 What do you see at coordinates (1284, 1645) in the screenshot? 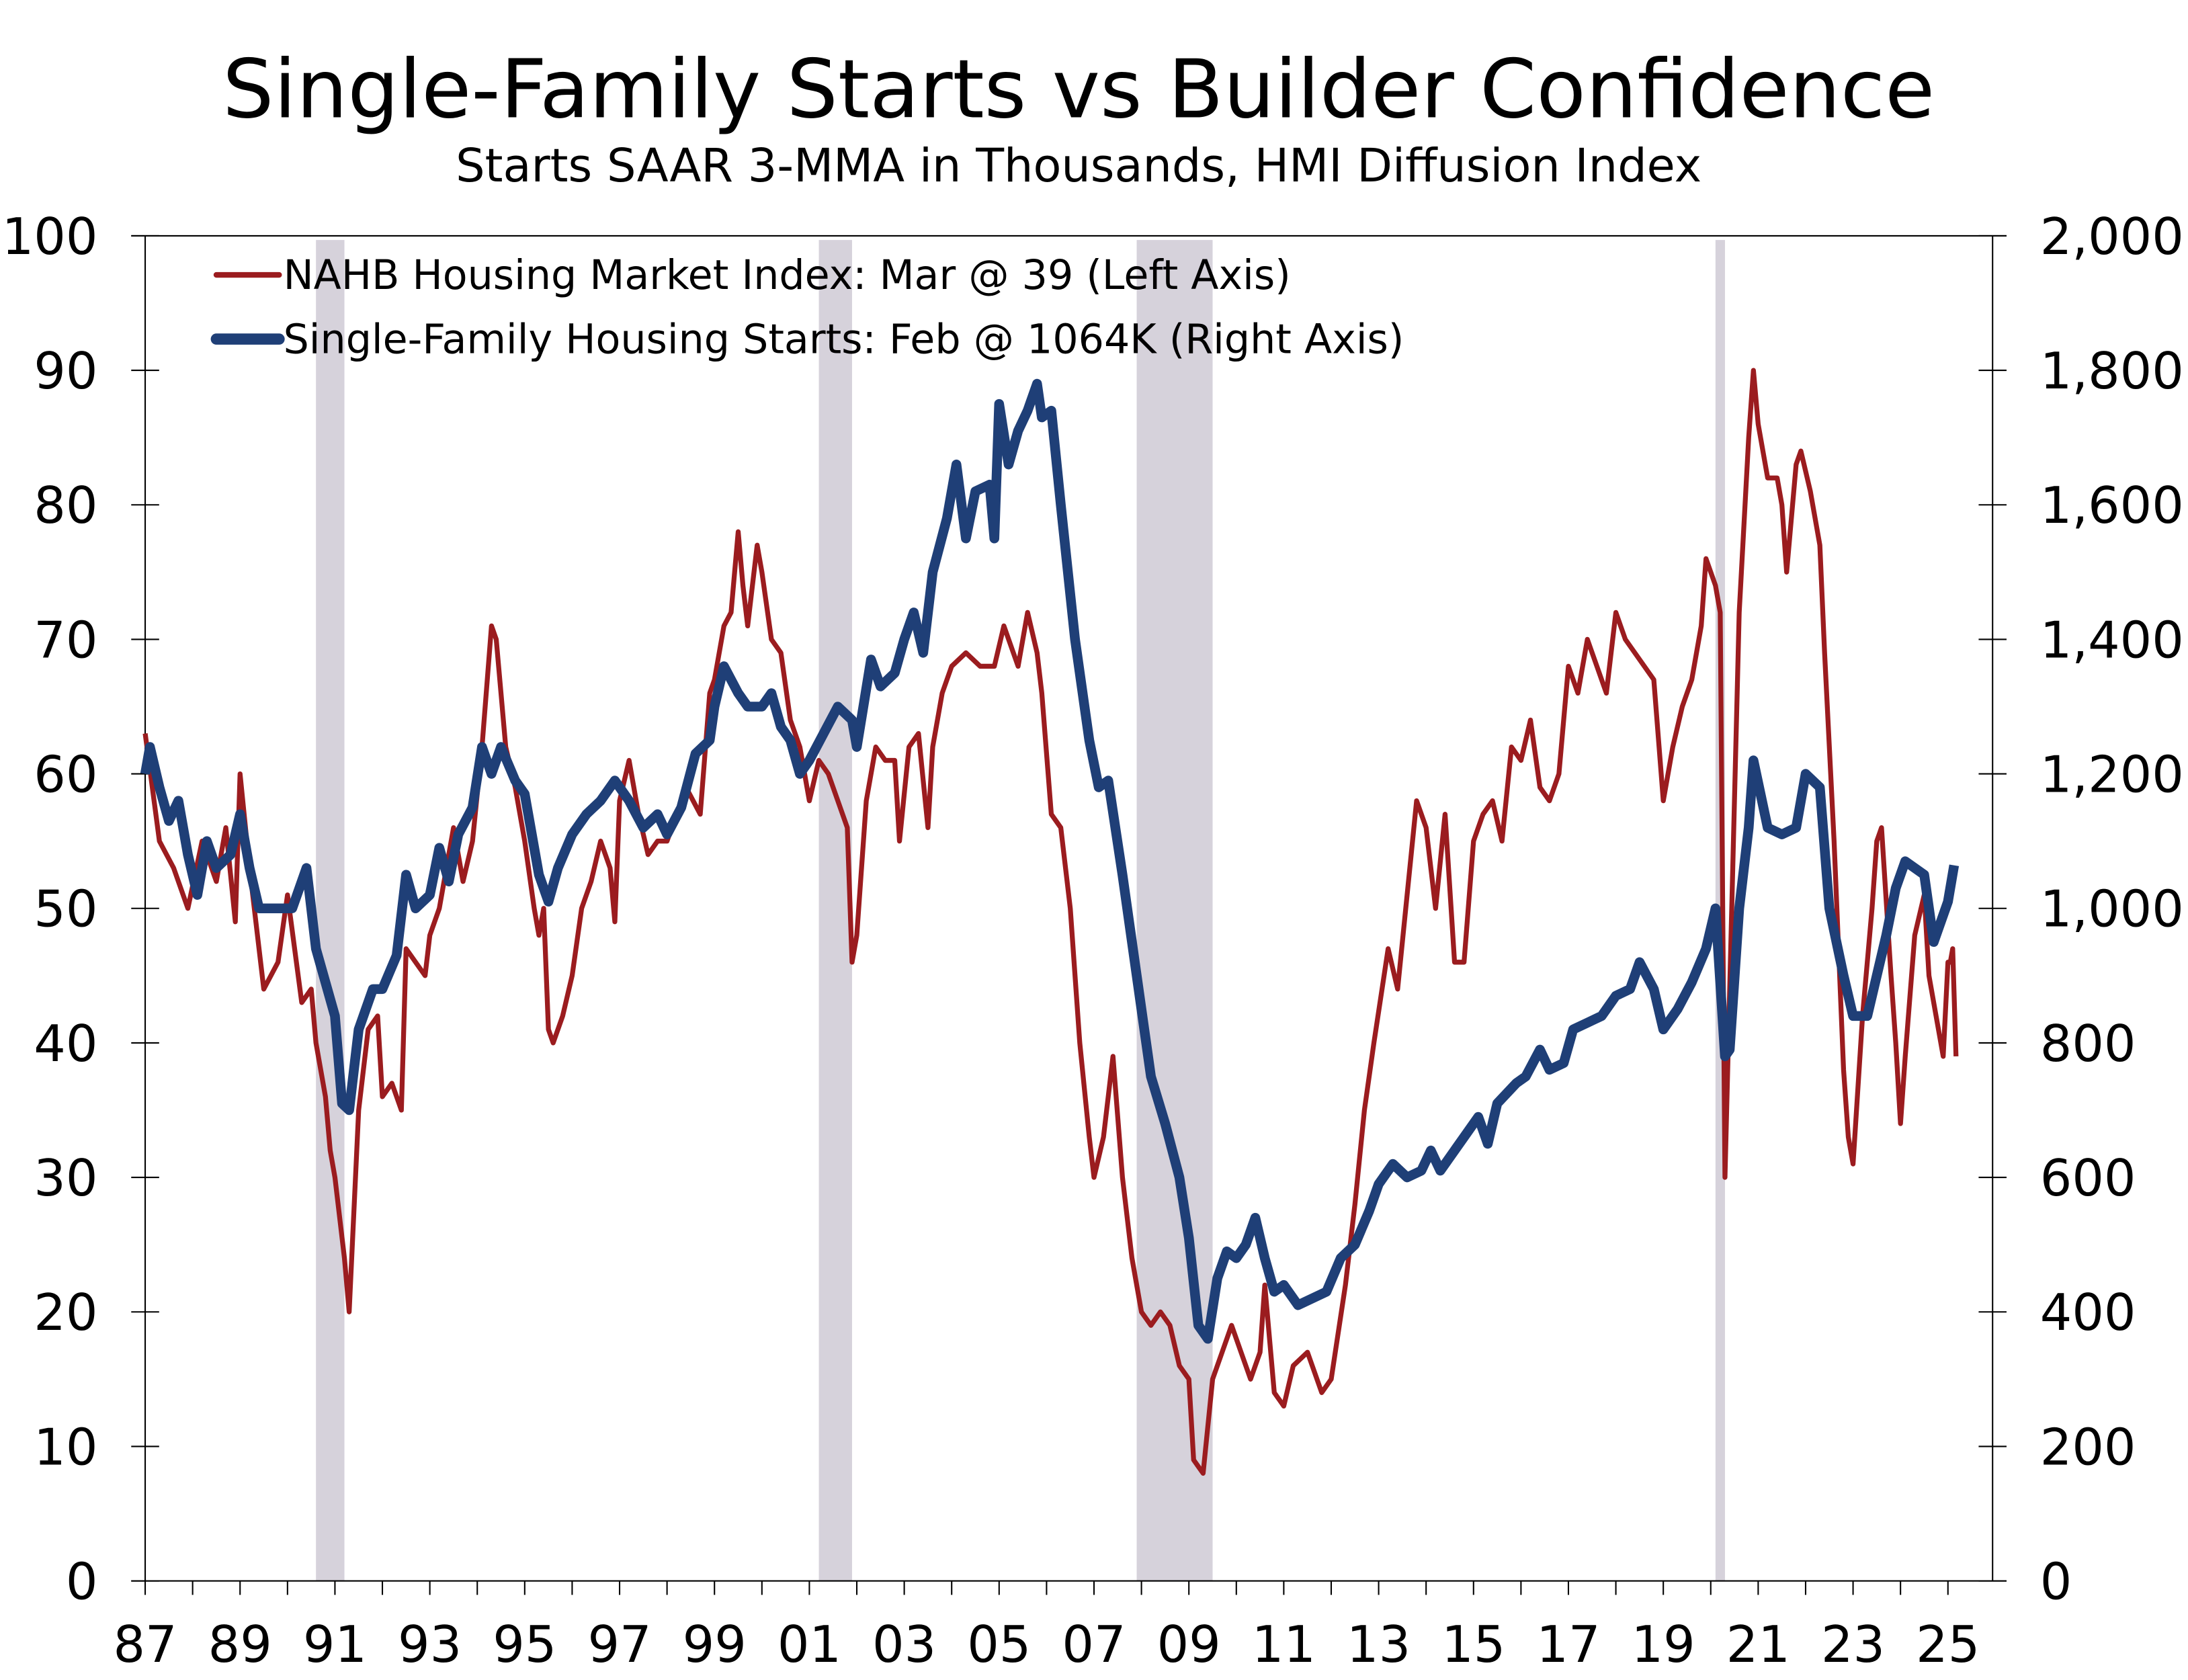
I see `x-tick-label: 11` at bounding box center [1284, 1645].